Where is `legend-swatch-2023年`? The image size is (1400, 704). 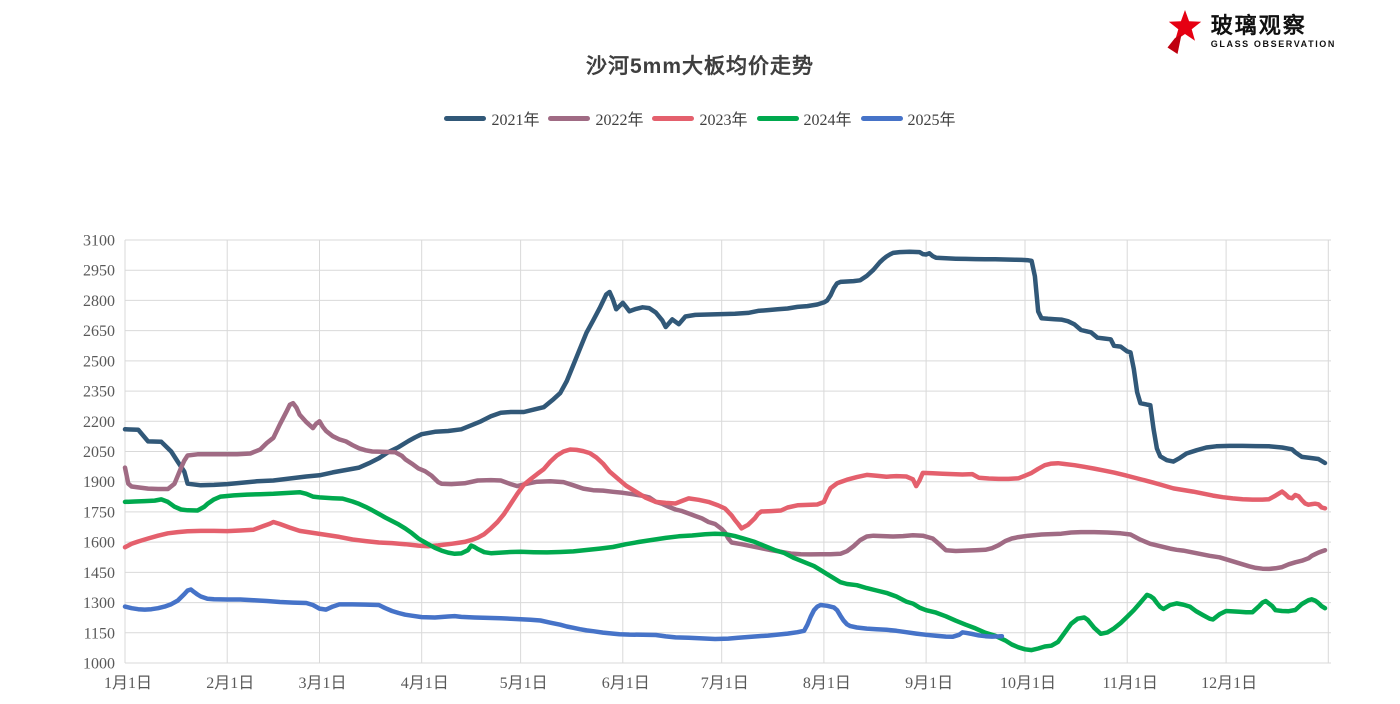
legend-swatch-2023年 is located at coordinates (673, 118).